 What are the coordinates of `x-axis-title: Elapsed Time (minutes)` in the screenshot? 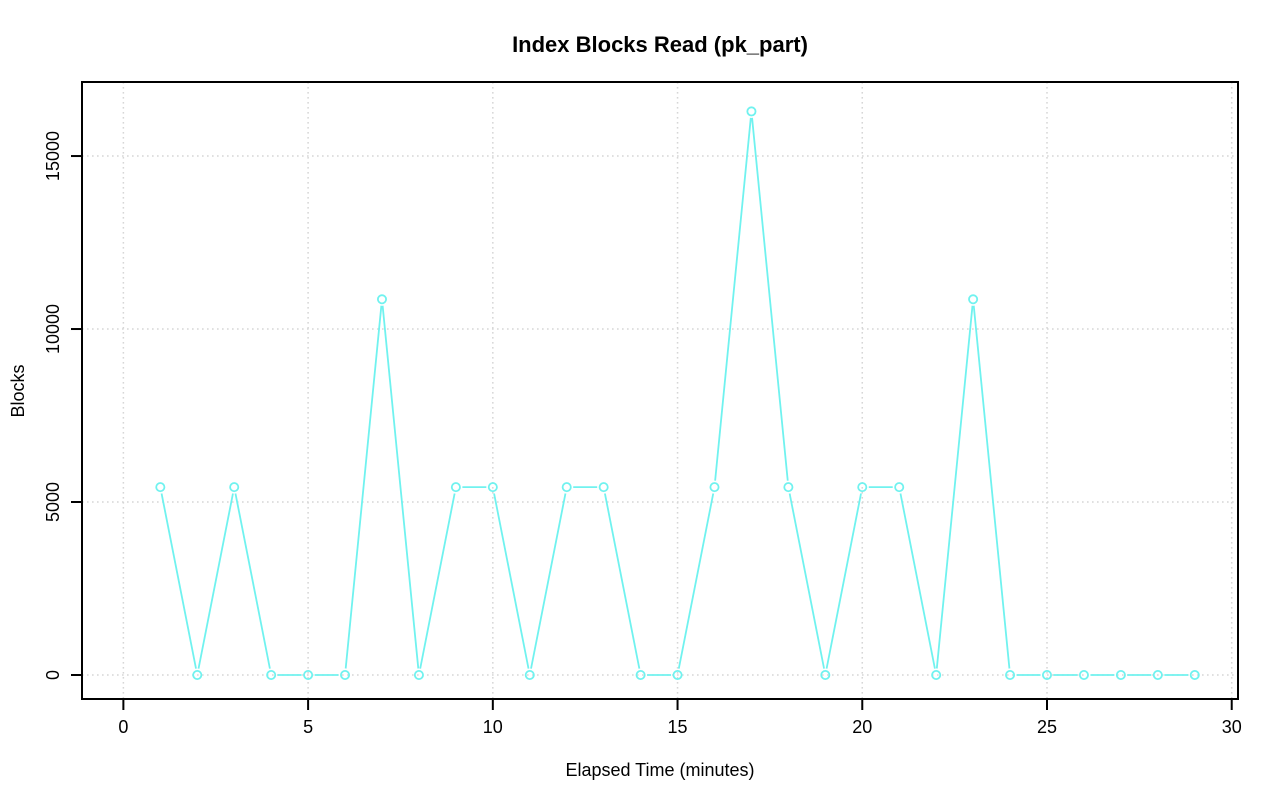 It's located at (659, 770).